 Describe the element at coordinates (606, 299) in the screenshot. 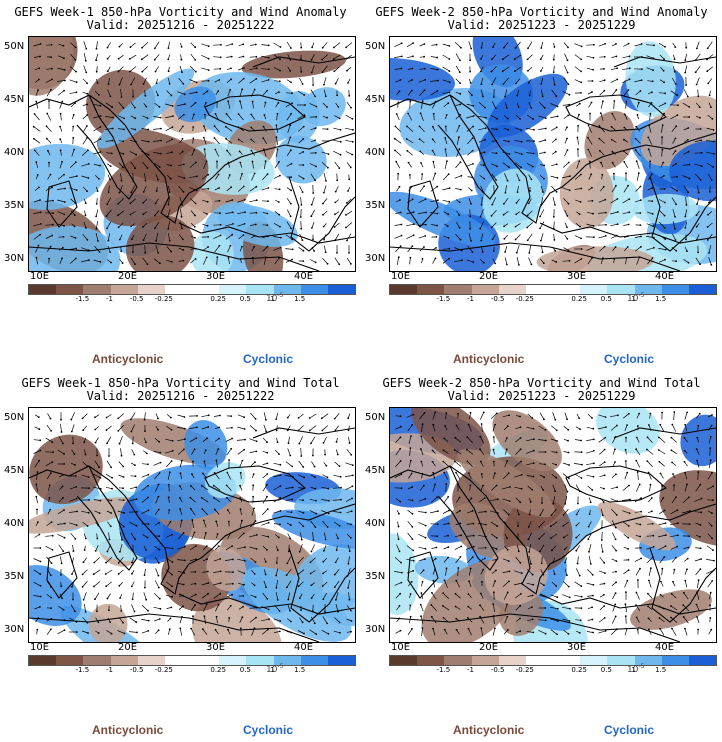

I see `colorbar-tick-label: 0.5` at that location.